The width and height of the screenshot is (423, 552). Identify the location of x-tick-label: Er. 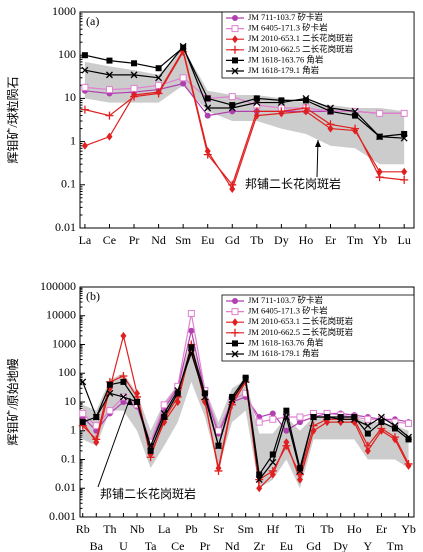
(381, 529).